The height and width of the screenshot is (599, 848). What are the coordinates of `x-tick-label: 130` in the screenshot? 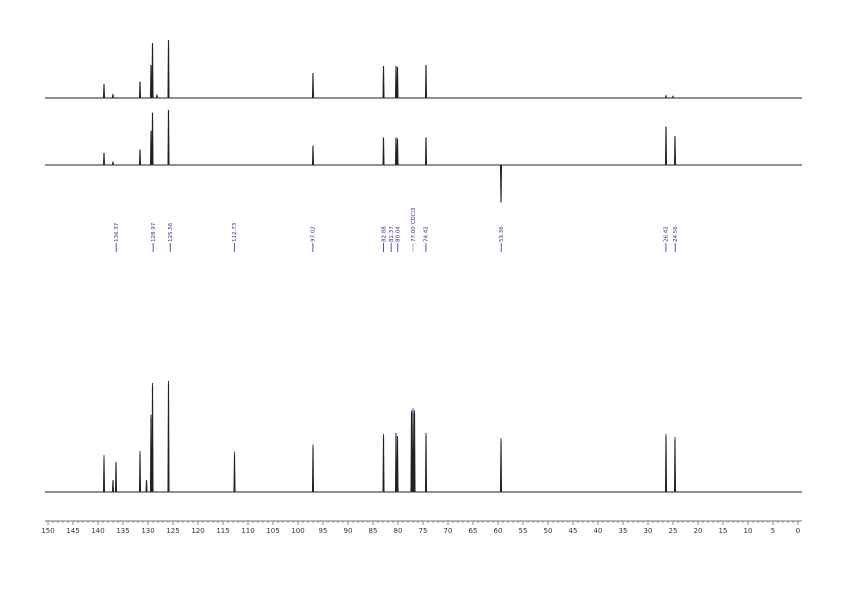 It's located at (147, 531).